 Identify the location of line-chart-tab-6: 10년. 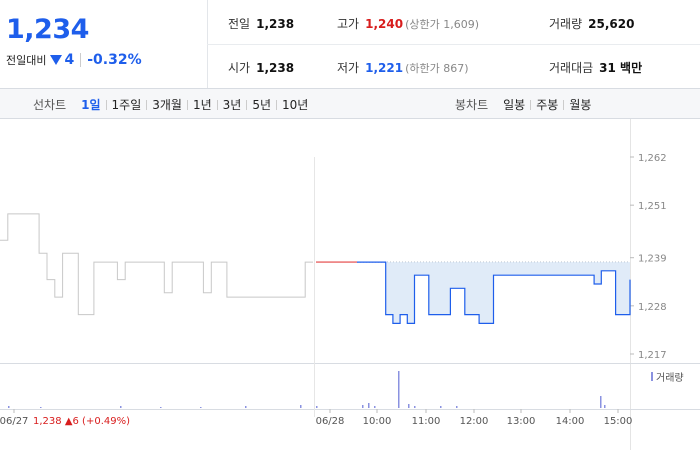
(295, 105).